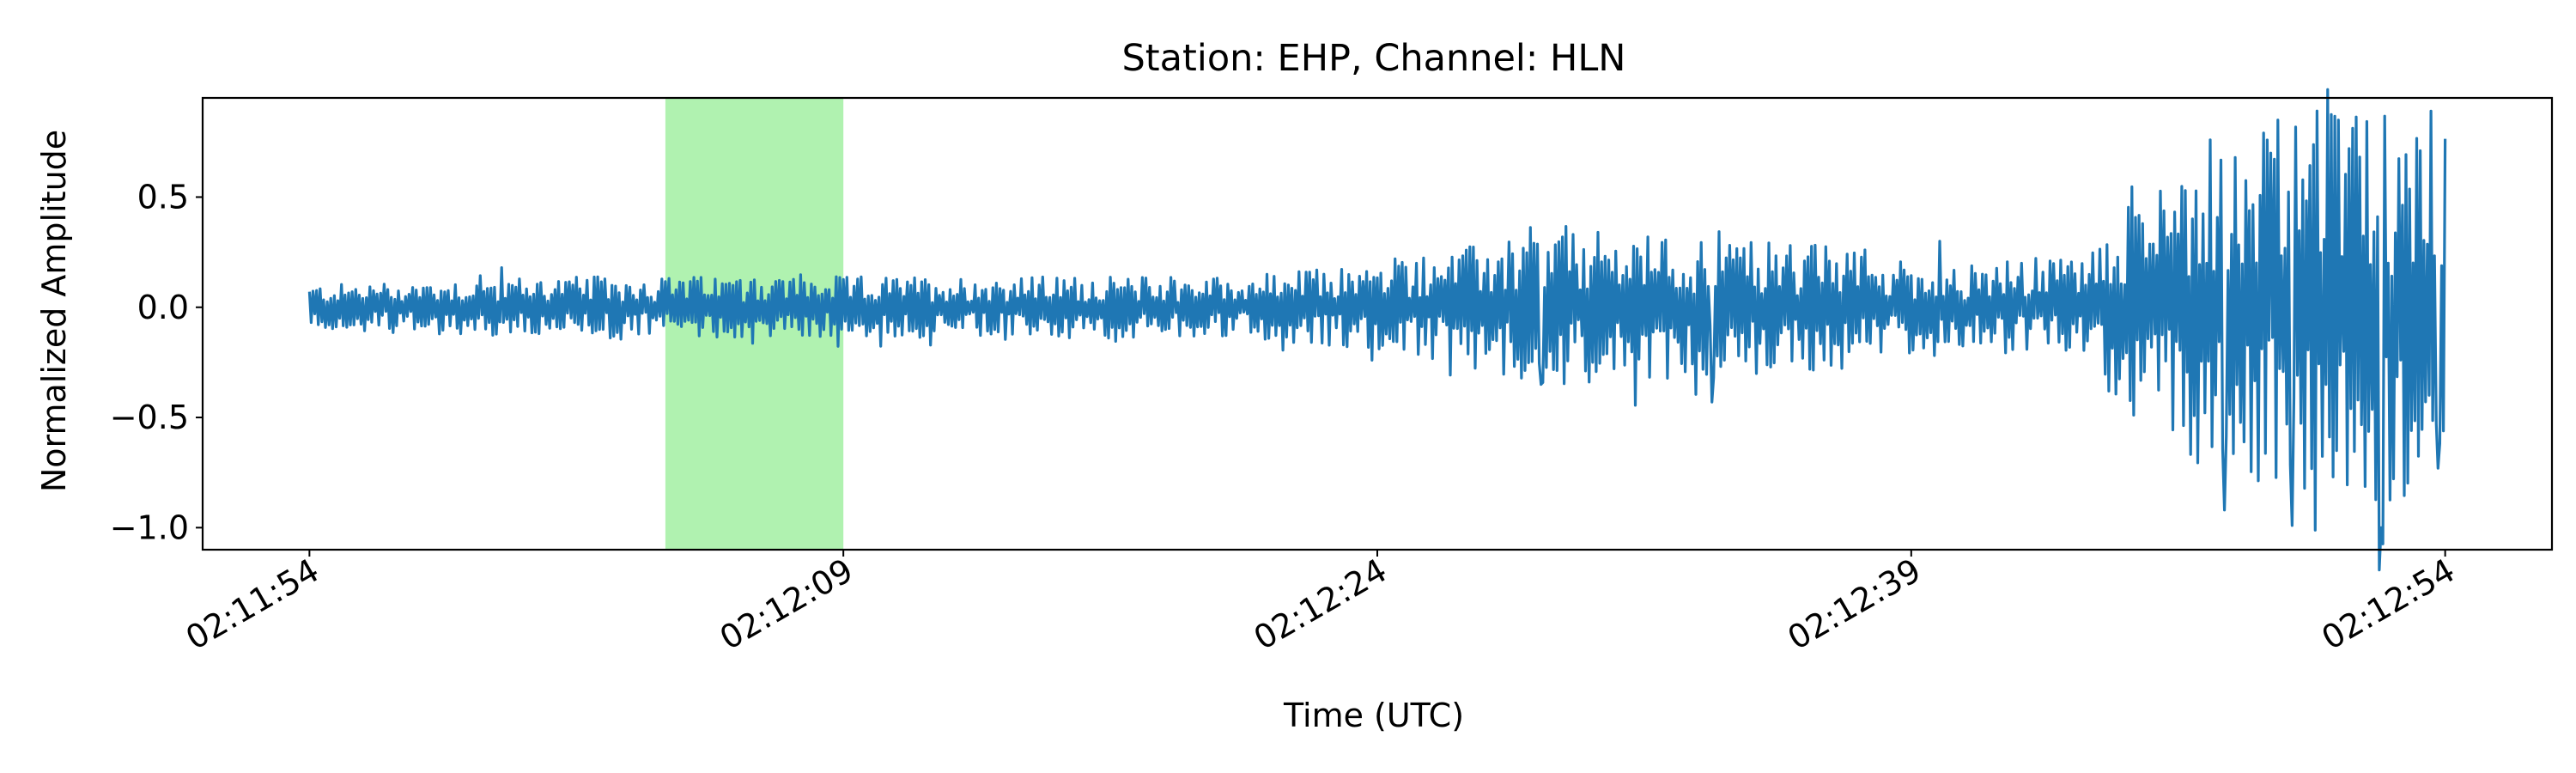  What do you see at coordinates (156, 362) in the screenshot?
I see `y-axis-ticks: 0.5 0.0 −0.5 −1.0` at bounding box center [156, 362].